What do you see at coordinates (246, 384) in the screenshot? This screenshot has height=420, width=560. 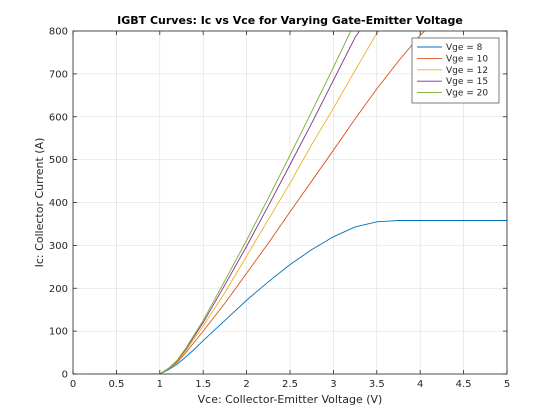 I see `x-tick-label: 2` at bounding box center [246, 384].